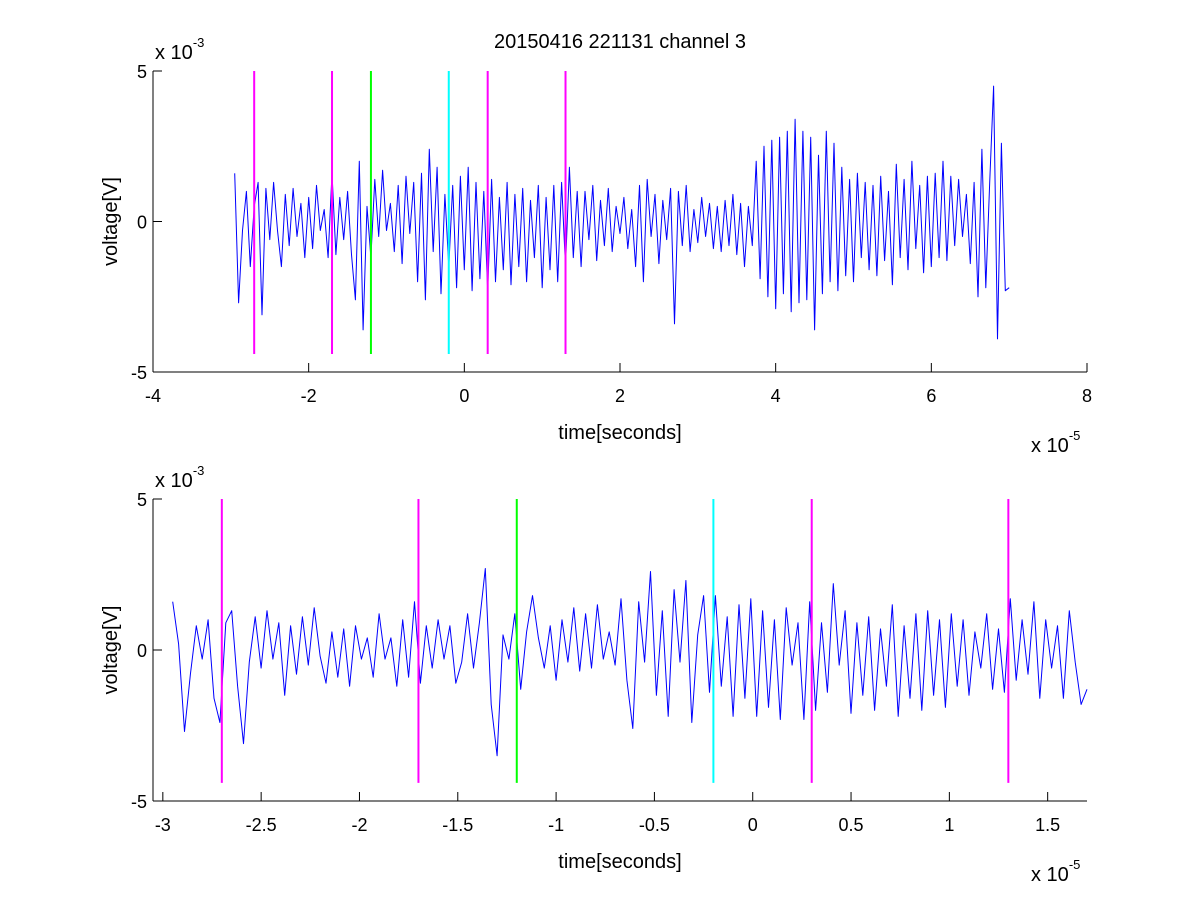 The image size is (1200, 901). I want to click on x-tick-label: 1, so click(949, 825).